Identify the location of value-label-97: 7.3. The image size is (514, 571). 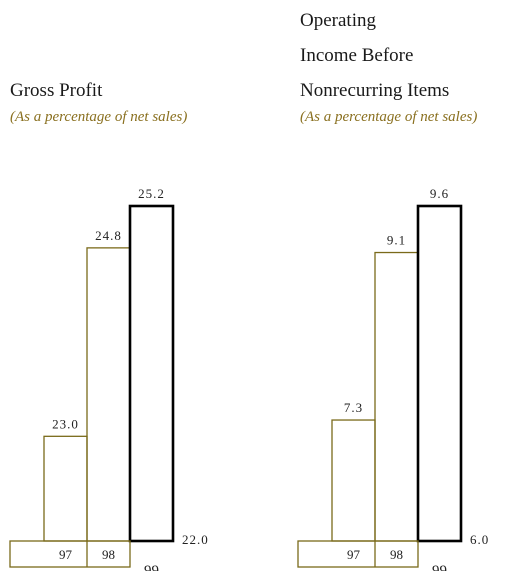
(353, 407).